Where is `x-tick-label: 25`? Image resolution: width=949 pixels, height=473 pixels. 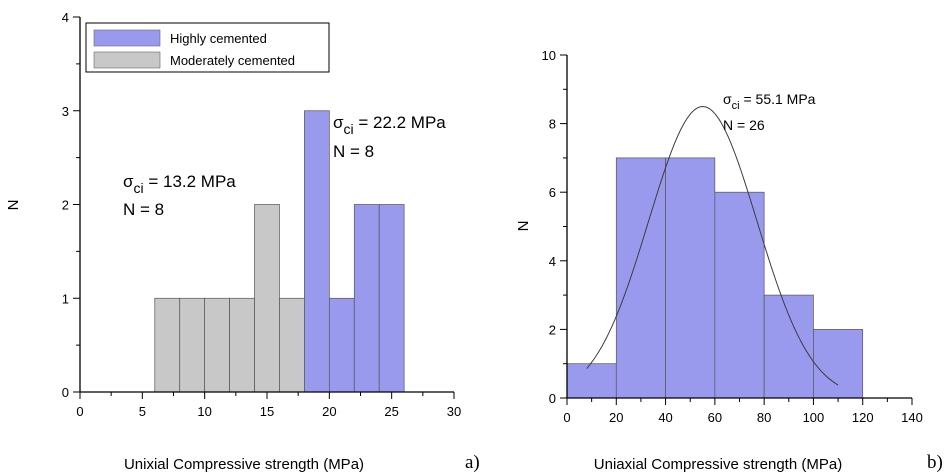
x-tick-label: 25 is located at coordinates (391, 411).